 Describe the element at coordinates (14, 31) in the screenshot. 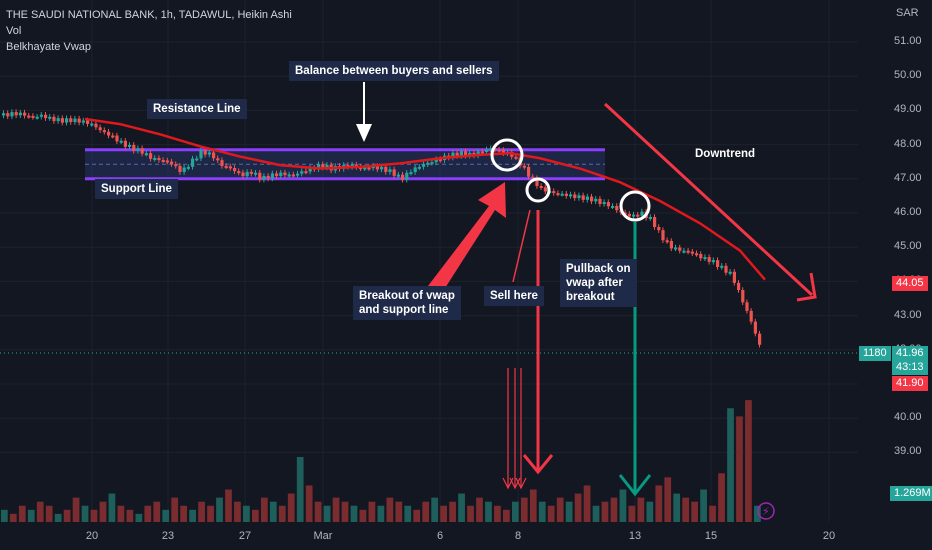

I see `indicator-vol: Vol` at that location.